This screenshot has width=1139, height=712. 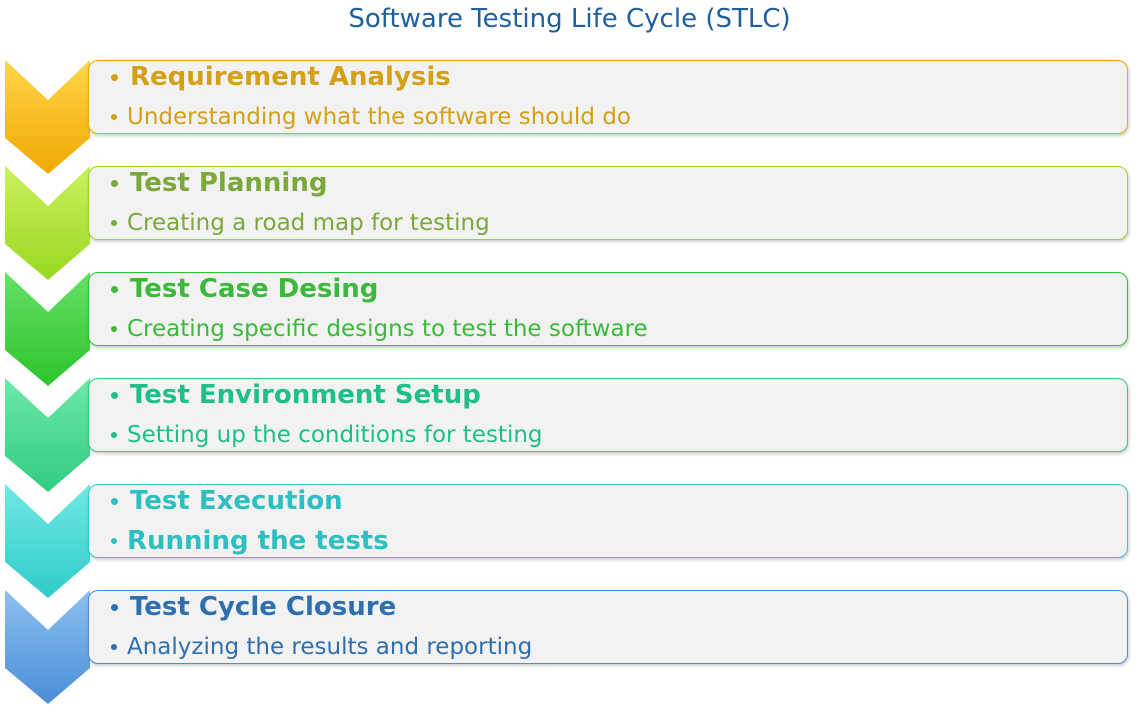 I want to click on step-title: Test Execution, so click(x=227, y=501).